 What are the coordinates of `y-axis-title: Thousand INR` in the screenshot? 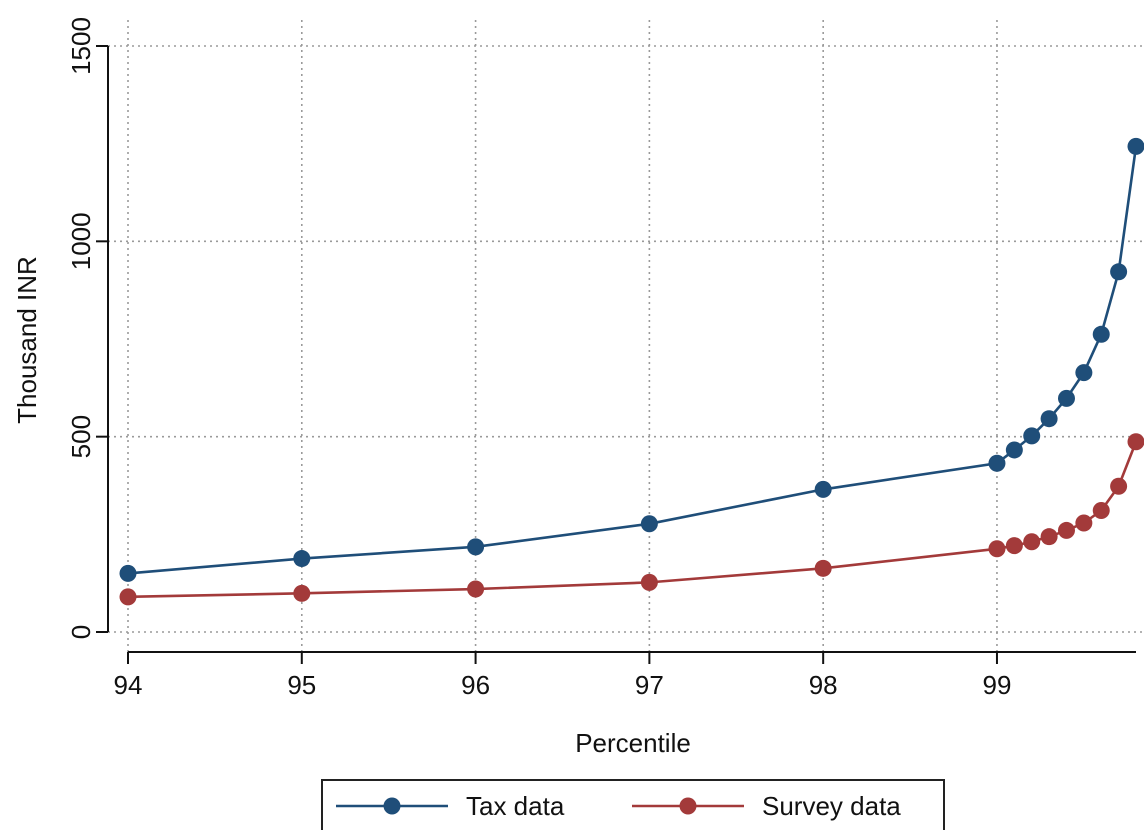 It's located at (27, 340).